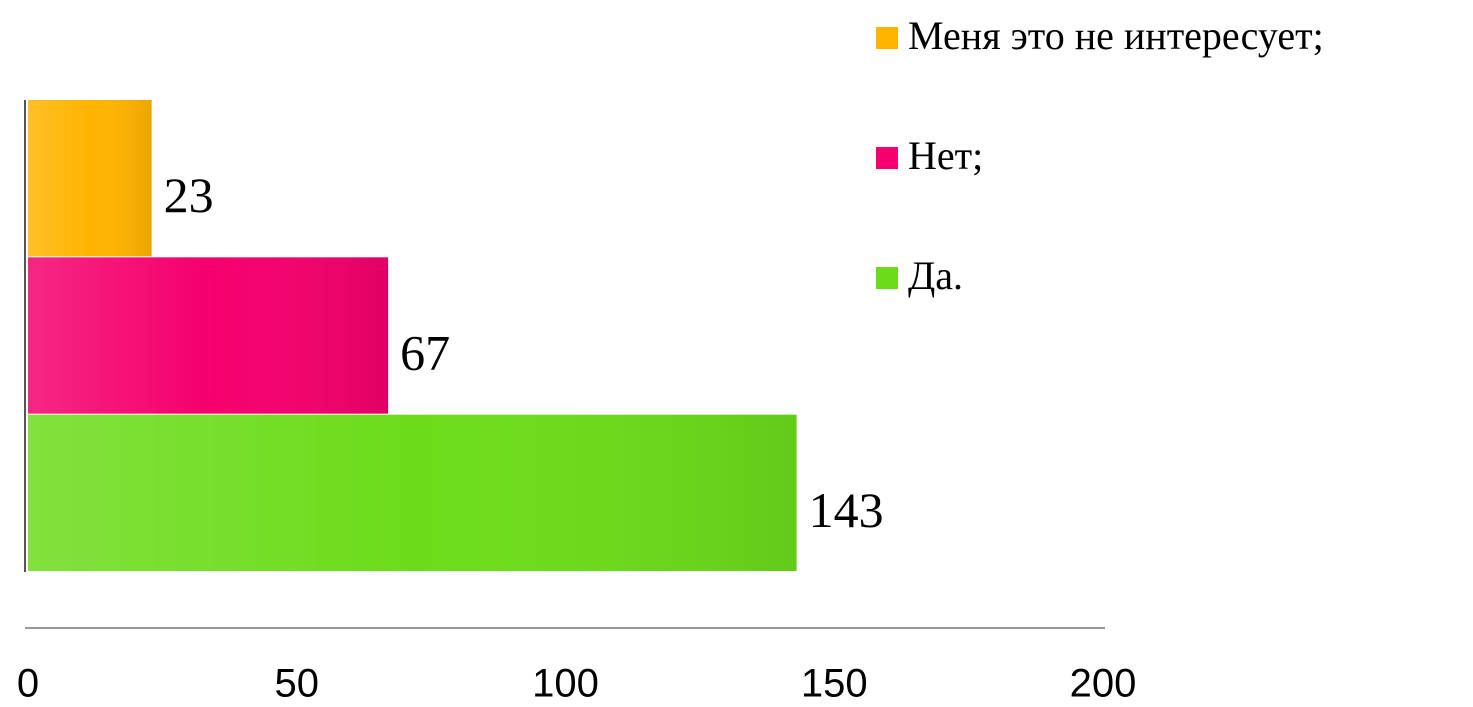 The height and width of the screenshot is (707, 1473). What do you see at coordinates (189, 195) in the screenshot?
I see `value-label: 23` at bounding box center [189, 195].